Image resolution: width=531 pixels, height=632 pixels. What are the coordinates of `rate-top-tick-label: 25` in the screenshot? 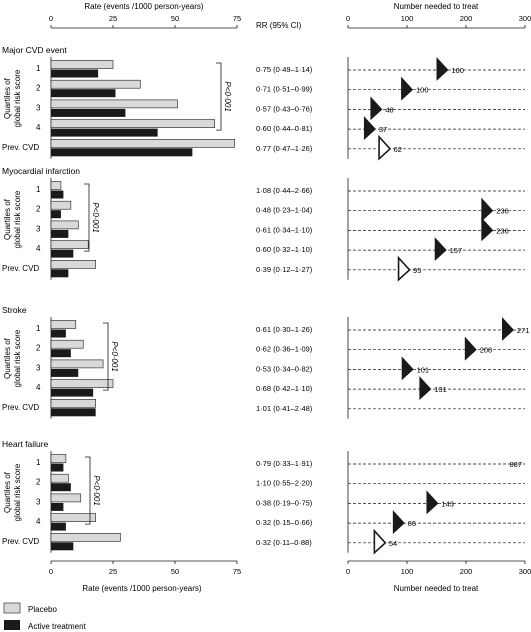 It's located at (113, 18).